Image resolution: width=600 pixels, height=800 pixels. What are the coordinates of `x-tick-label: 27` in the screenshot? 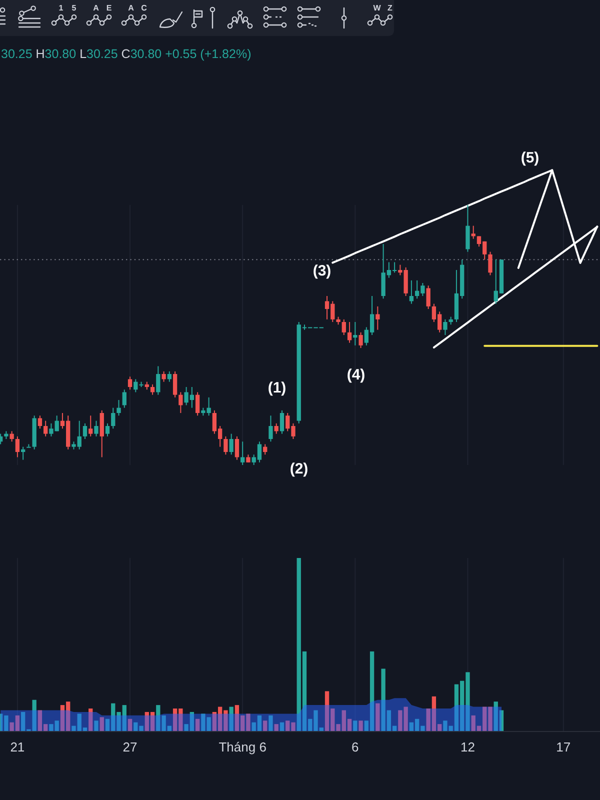 It's located at (130, 747).